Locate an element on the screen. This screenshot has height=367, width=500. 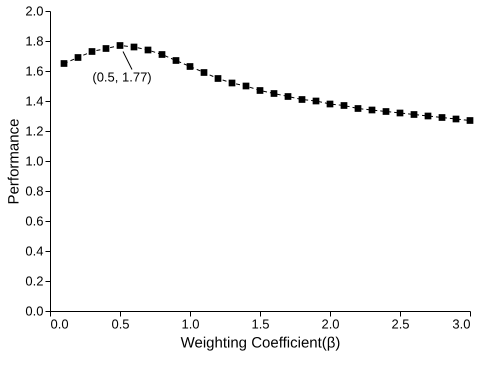
x-tick-label: 0.5 is located at coordinates (120, 324).